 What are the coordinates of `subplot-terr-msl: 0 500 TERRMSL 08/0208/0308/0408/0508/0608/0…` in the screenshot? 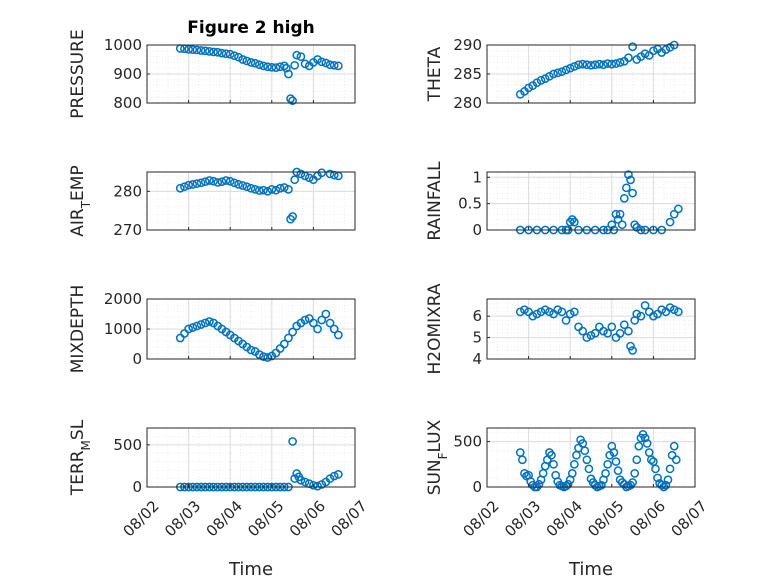 It's located at (219, 499).